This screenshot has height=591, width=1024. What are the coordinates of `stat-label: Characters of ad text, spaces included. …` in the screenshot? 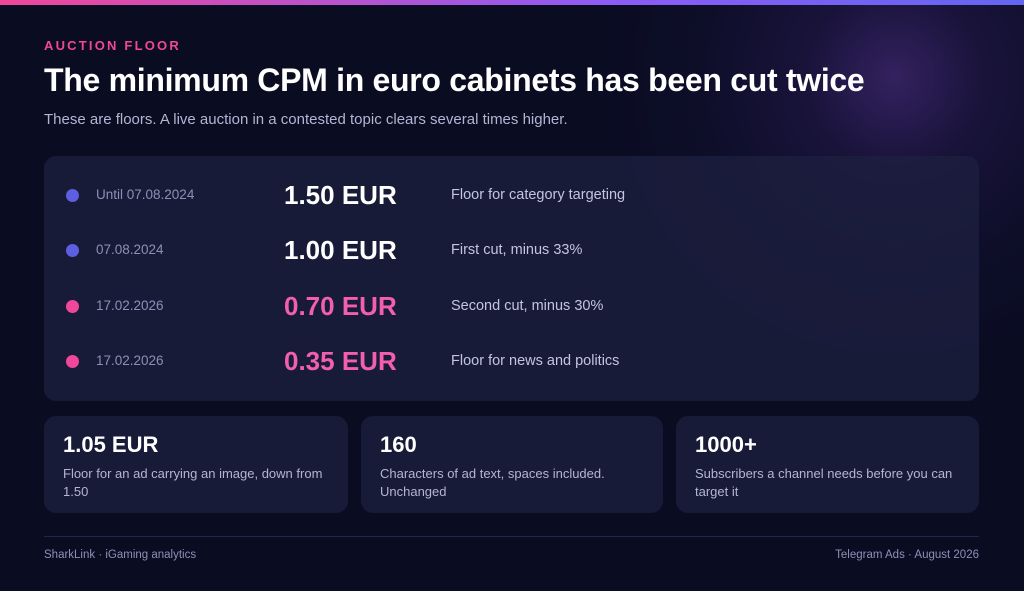 It's located at (492, 482).